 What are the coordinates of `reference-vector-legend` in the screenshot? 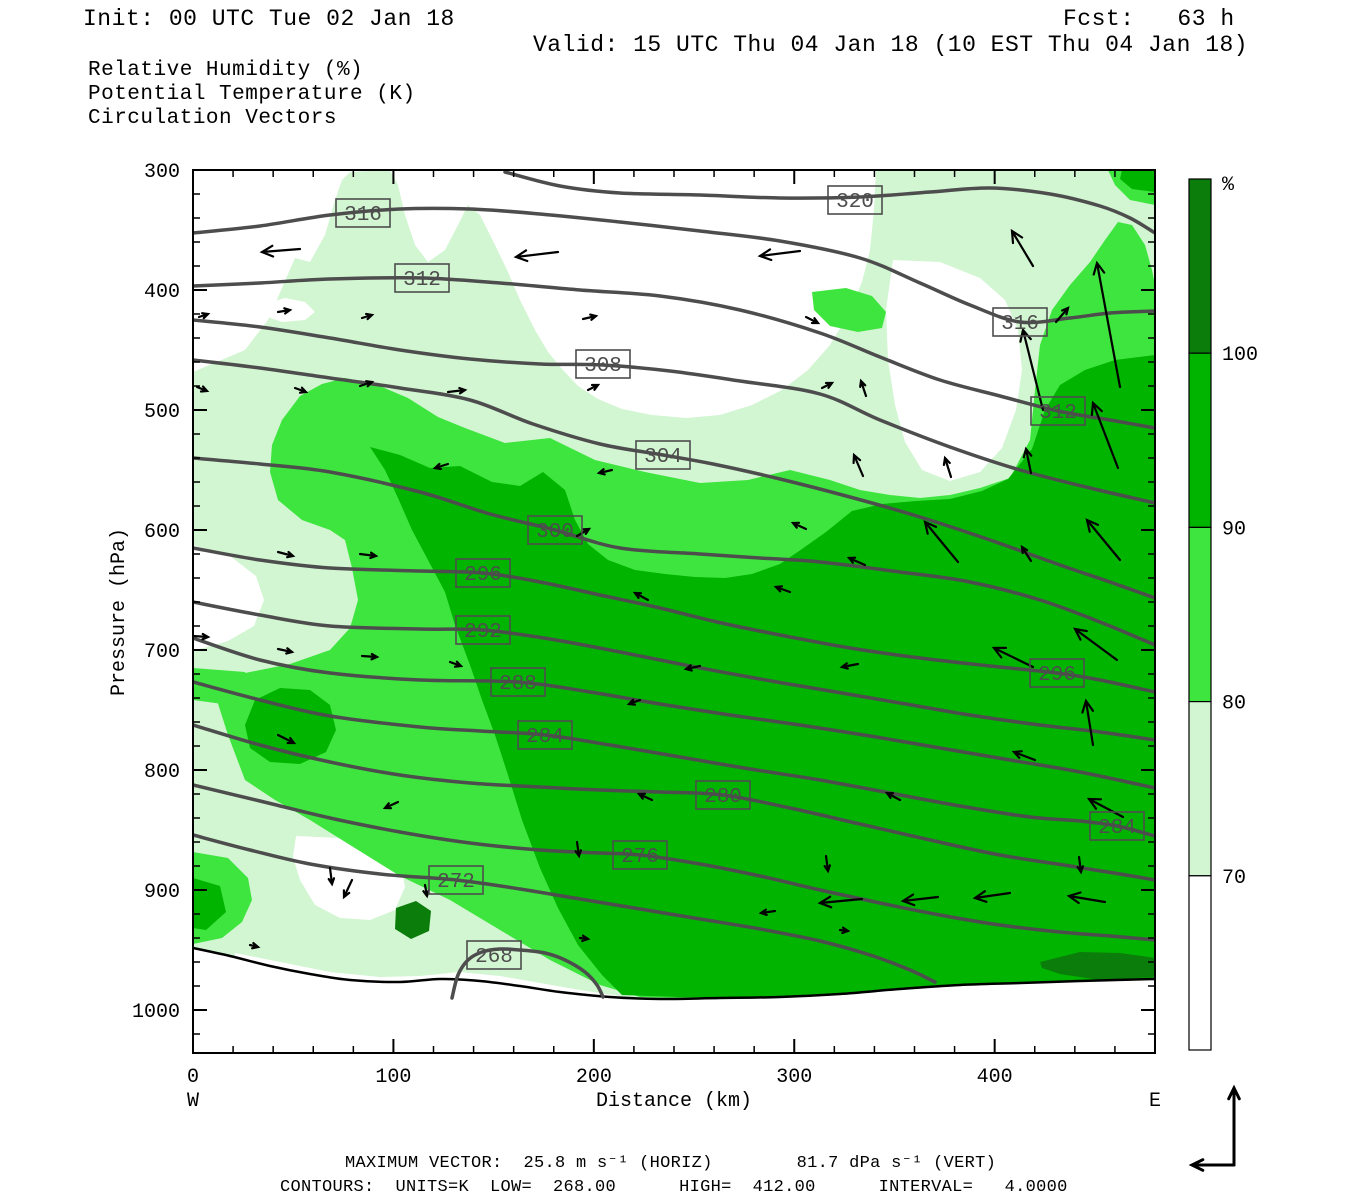 It's located at (1214, 1128).